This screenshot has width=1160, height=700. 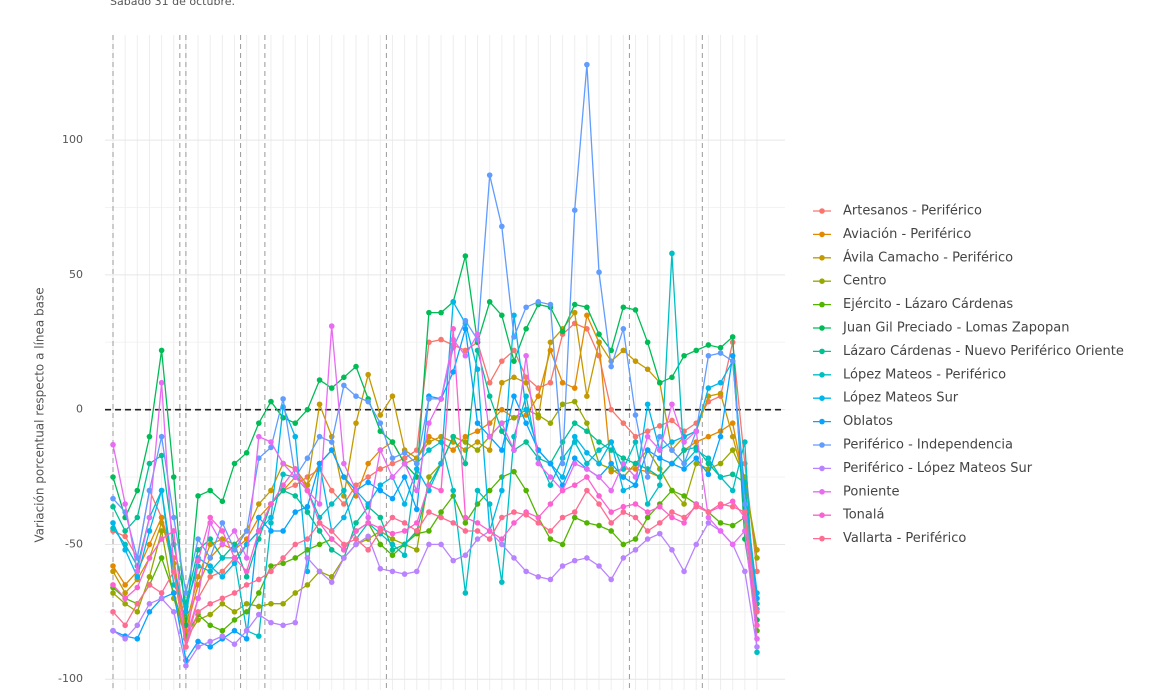 I want to click on legend-label: Ávila Camacho - Periférico, so click(x=928, y=257).